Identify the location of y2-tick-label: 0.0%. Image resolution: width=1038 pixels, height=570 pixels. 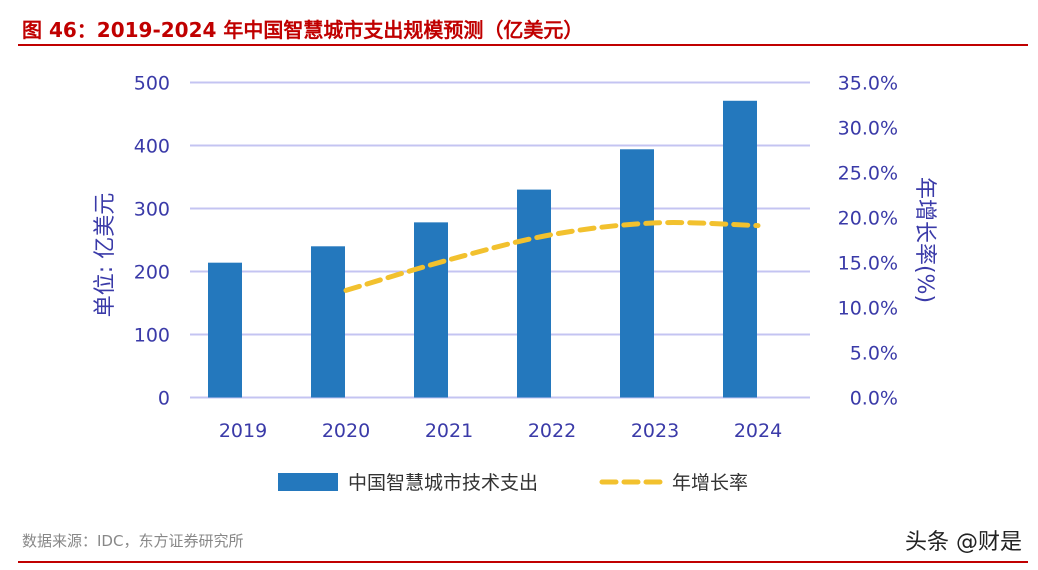
(874, 399).